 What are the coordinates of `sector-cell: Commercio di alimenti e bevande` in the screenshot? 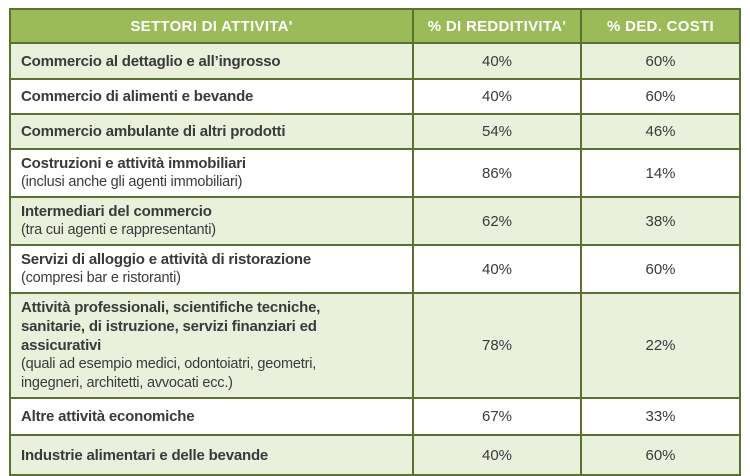 It's located at (211, 96).